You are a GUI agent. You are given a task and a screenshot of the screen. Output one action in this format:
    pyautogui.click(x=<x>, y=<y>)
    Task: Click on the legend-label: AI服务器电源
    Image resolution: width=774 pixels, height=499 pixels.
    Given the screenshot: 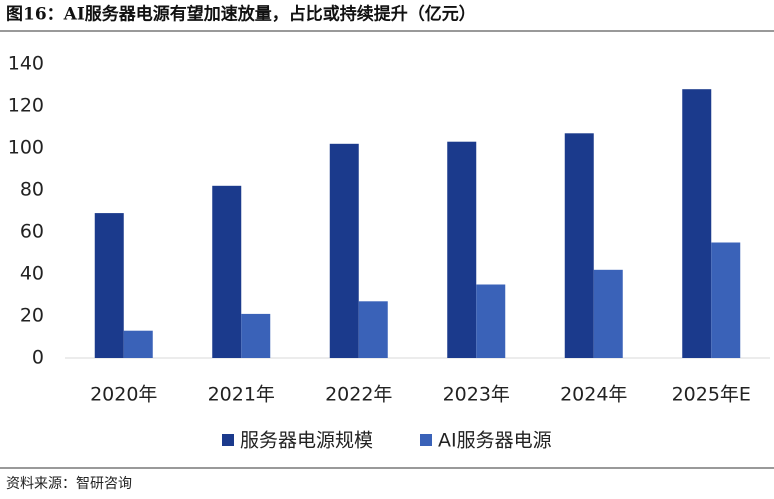 What is the action you would take?
    pyautogui.click(x=495, y=441)
    